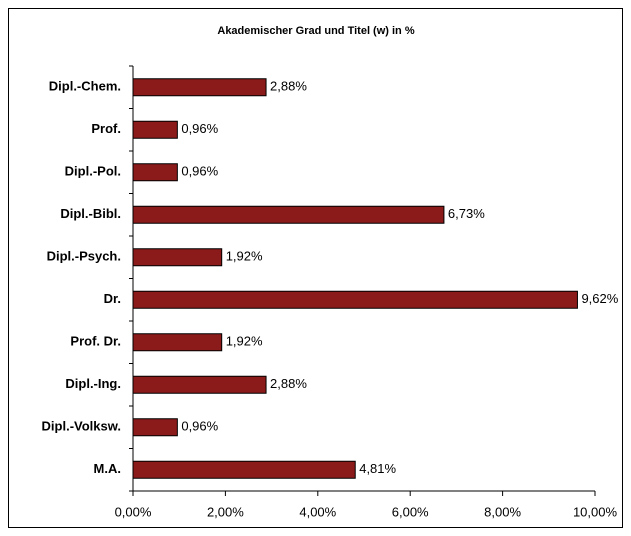 The width and height of the screenshot is (631, 536). Describe the element at coordinates (93, 383) in the screenshot. I see `y-tick-label: Dipl.-Ing.` at that location.